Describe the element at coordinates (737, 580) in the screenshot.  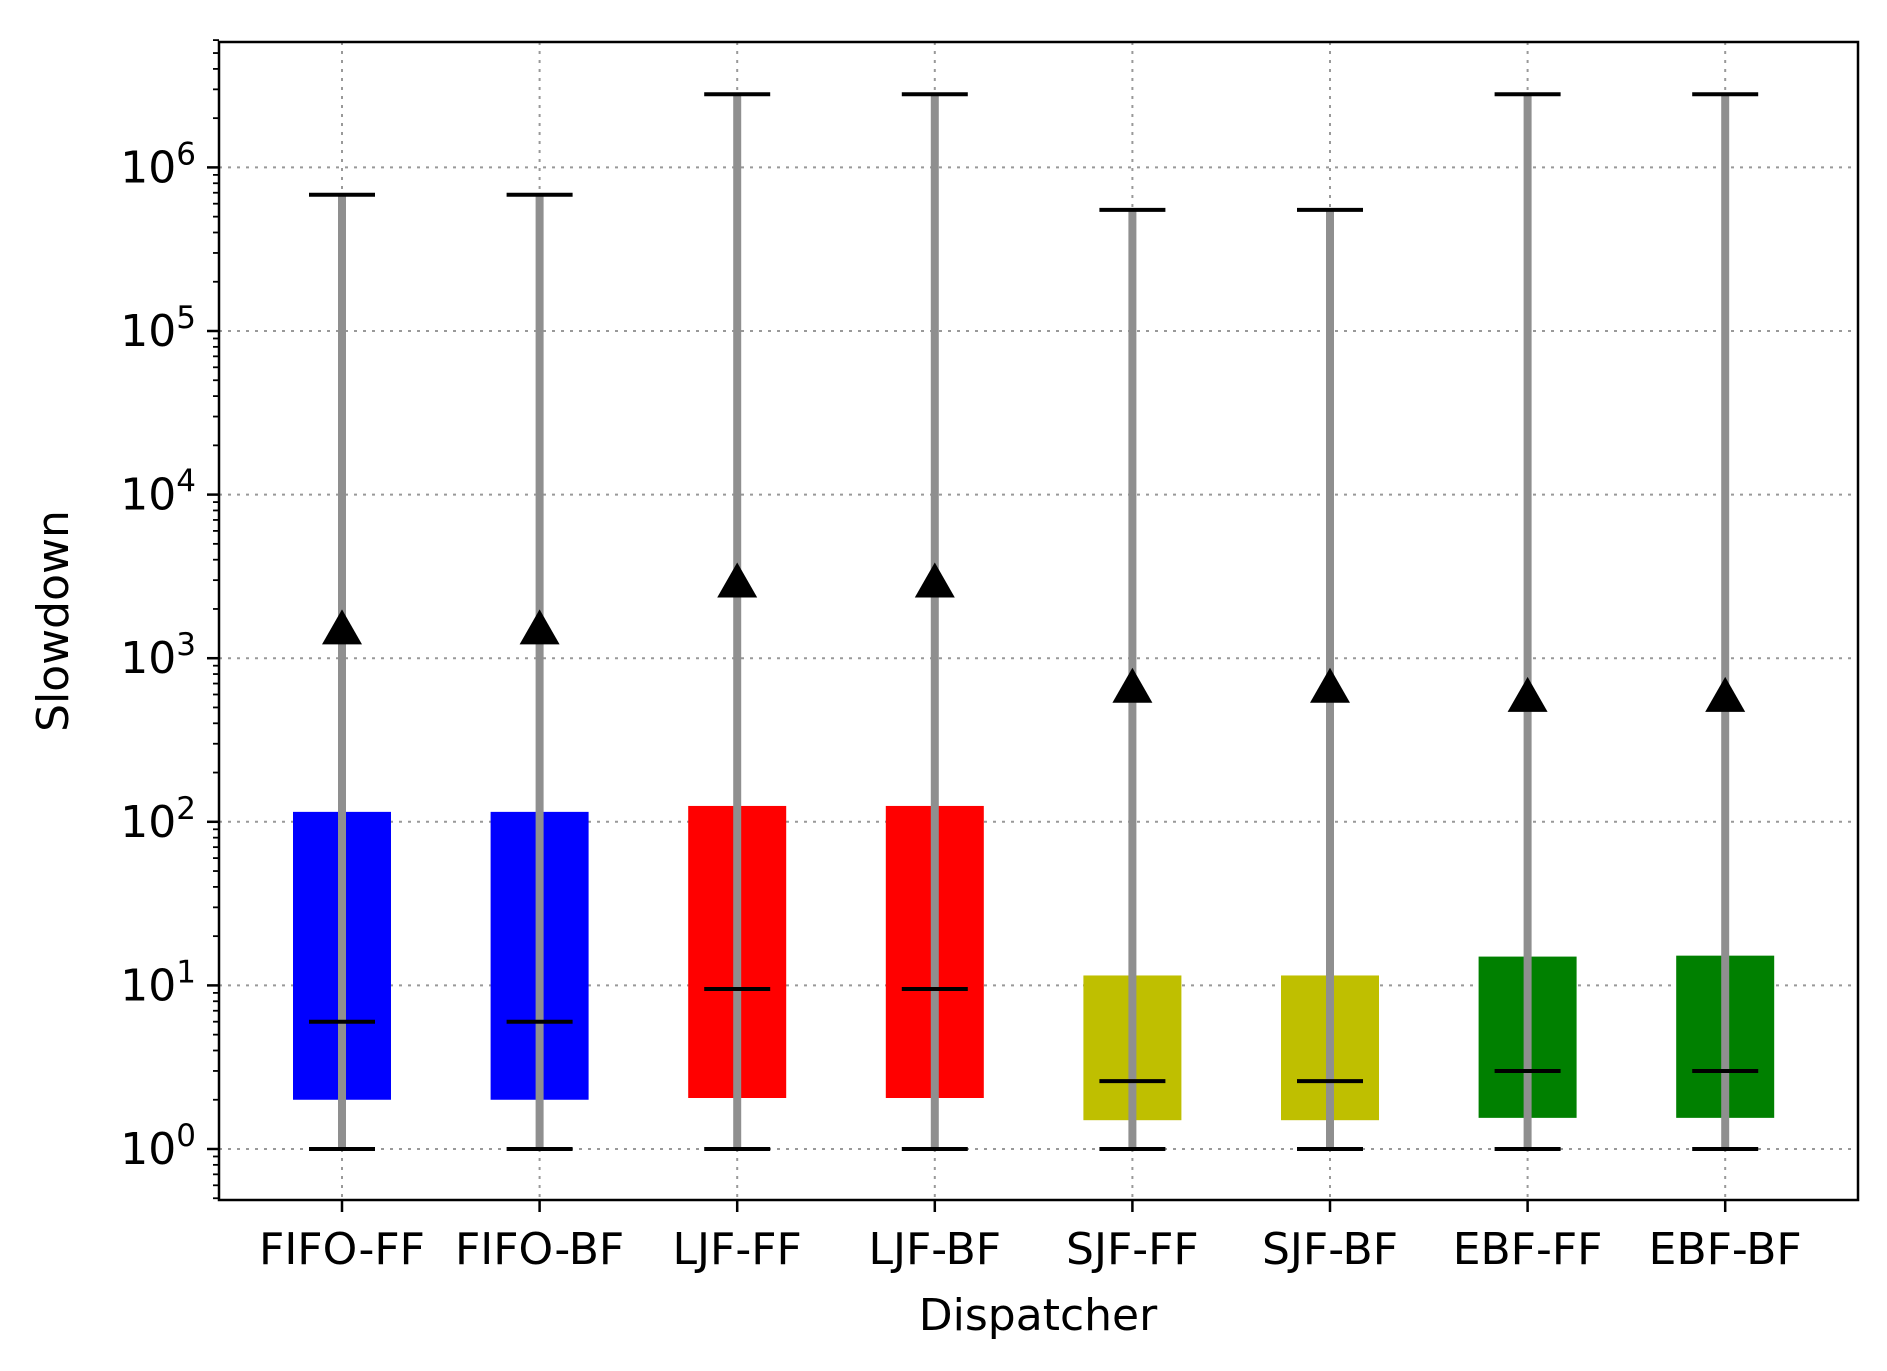
I see `mean-marker-ljf-ff` at that location.